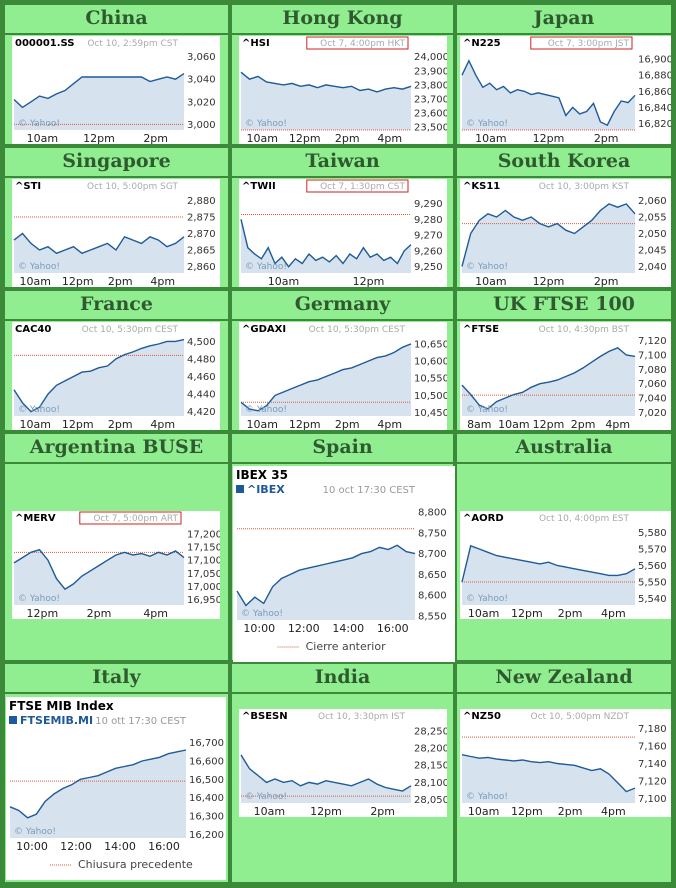 This screenshot has width=676, height=888. What do you see at coordinates (652, 201) in the screenshot?
I see `y-tick-label: 2,060` at bounding box center [652, 201].